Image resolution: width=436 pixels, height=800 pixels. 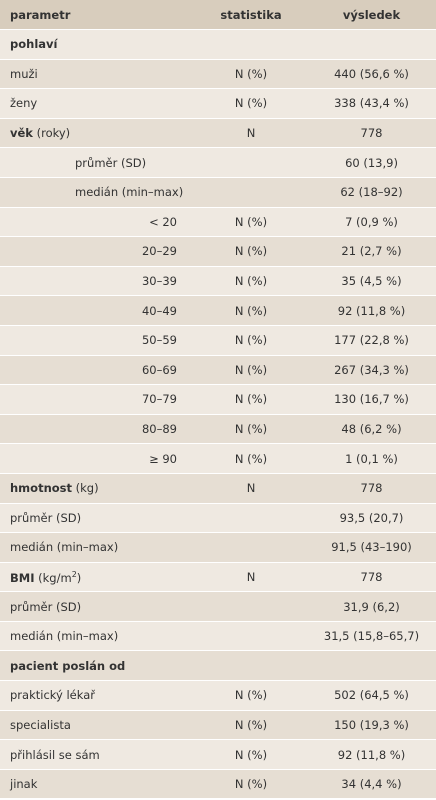 What do you see at coordinates (68, 665) in the screenshot?
I see `label-bold: pacient poslán od` at bounding box center [68, 665].